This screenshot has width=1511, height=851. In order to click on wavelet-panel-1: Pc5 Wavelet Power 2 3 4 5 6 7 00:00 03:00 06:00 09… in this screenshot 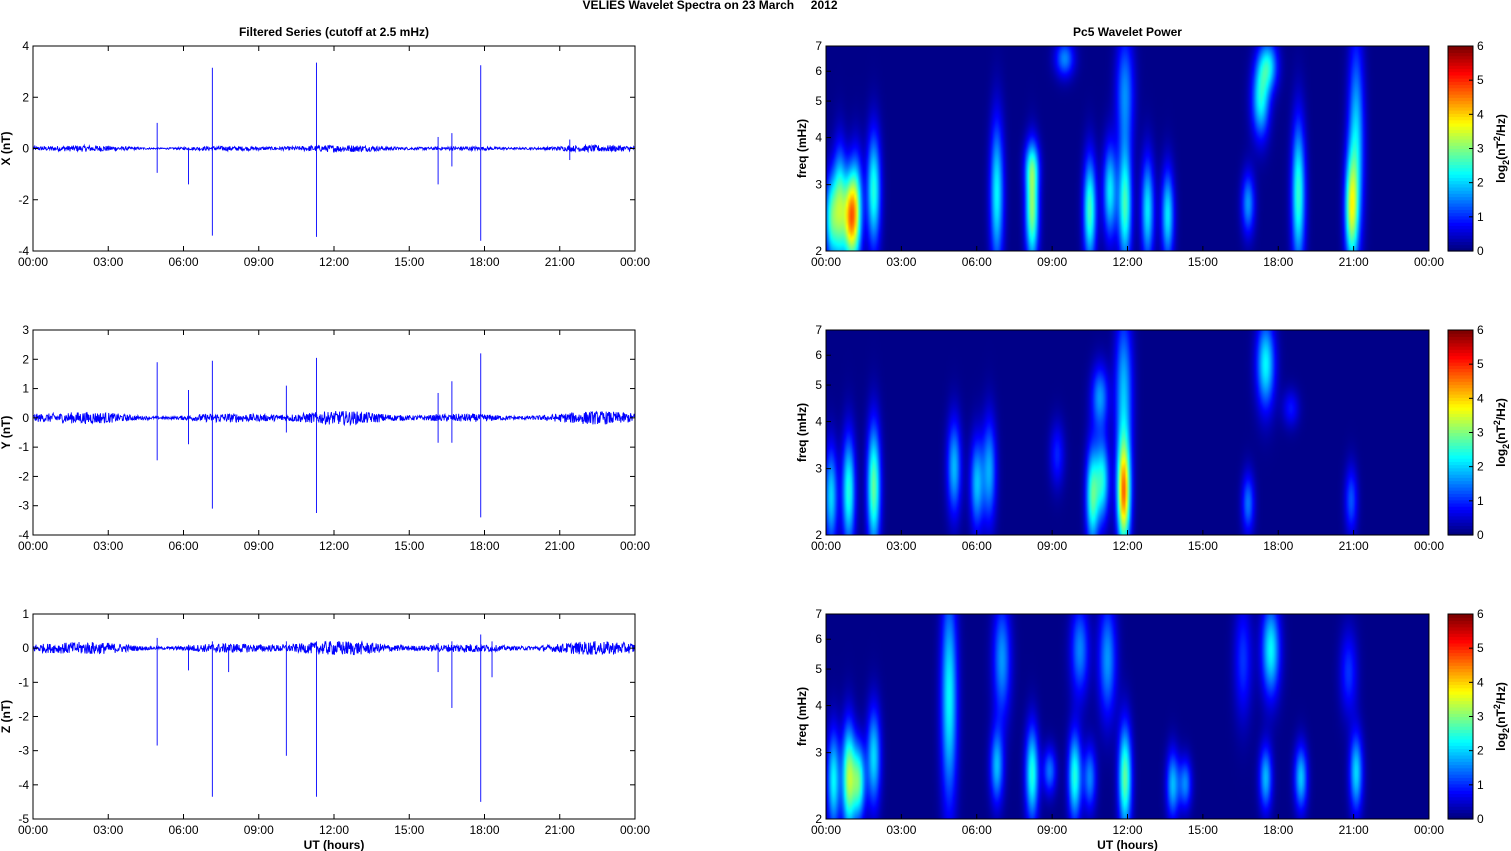, I will do `click(1153, 147)`.